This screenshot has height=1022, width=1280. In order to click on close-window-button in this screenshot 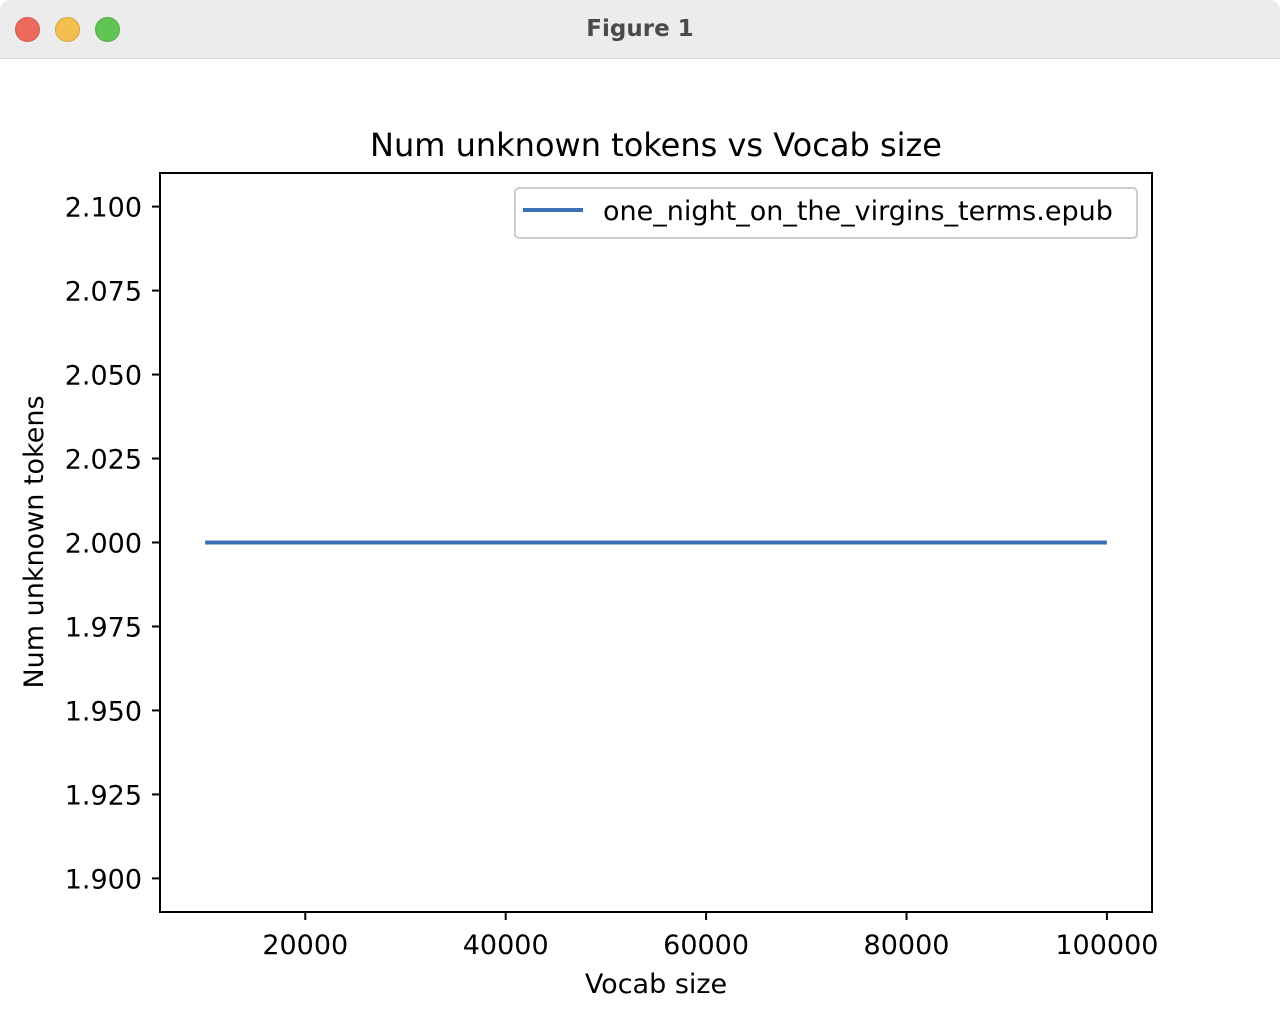, I will do `click(27, 29)`.